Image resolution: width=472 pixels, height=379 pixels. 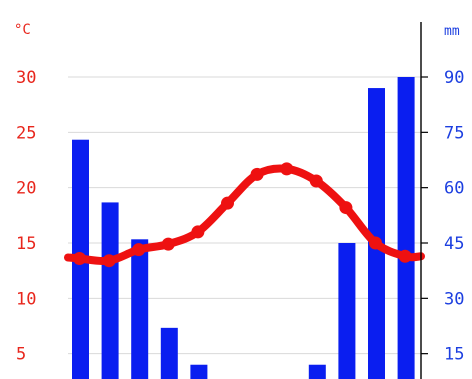 What do you see at coordinates (26, 133) in the screenshot?
I see `left-tick-label: 25` at bounding box center [26, 133].